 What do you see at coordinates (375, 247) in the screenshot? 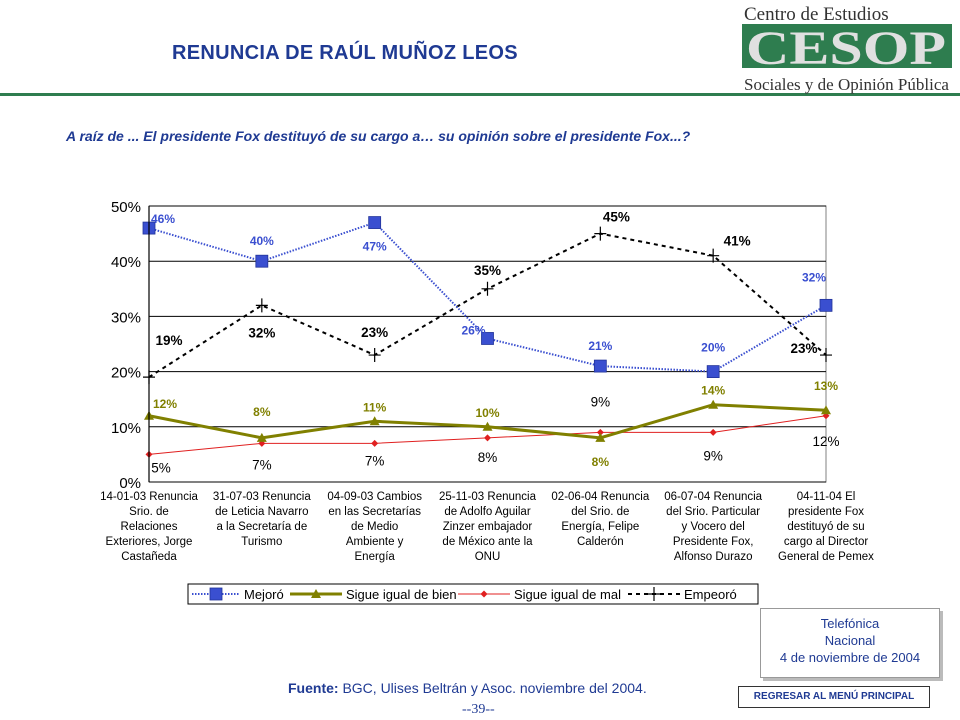
I see `data-label: 47%` at bounding box center [375, 247].